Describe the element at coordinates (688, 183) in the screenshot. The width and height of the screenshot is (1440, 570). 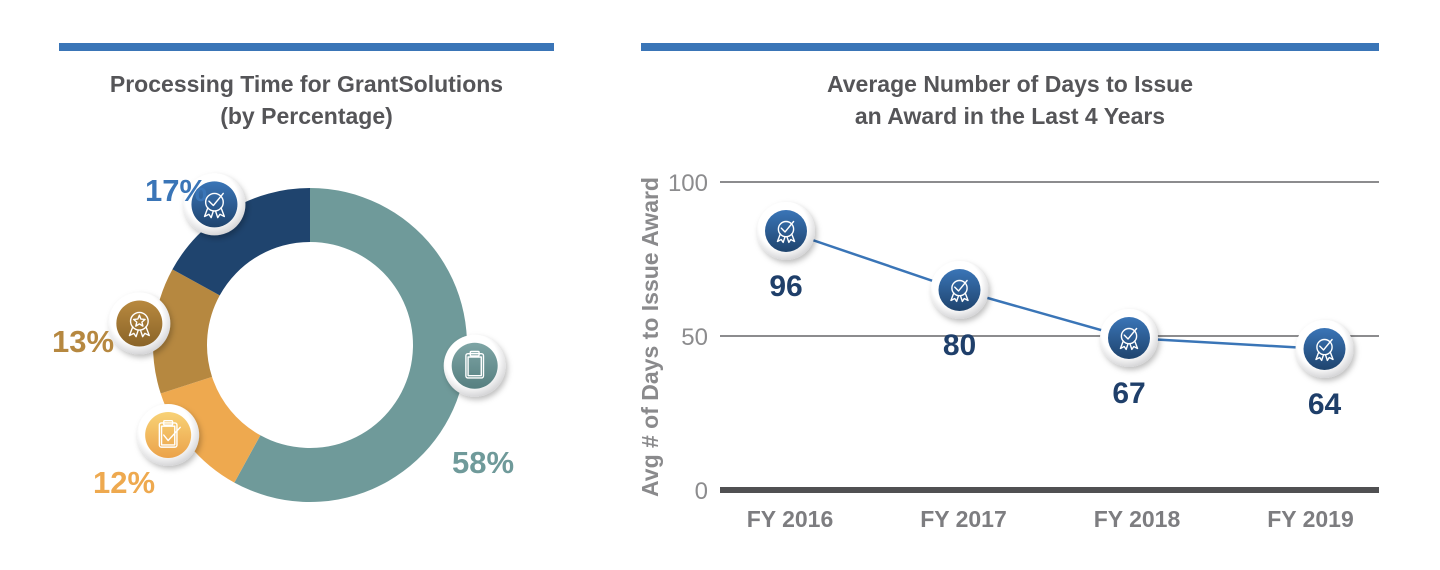
I see `y-tick-label: 100` at that location.